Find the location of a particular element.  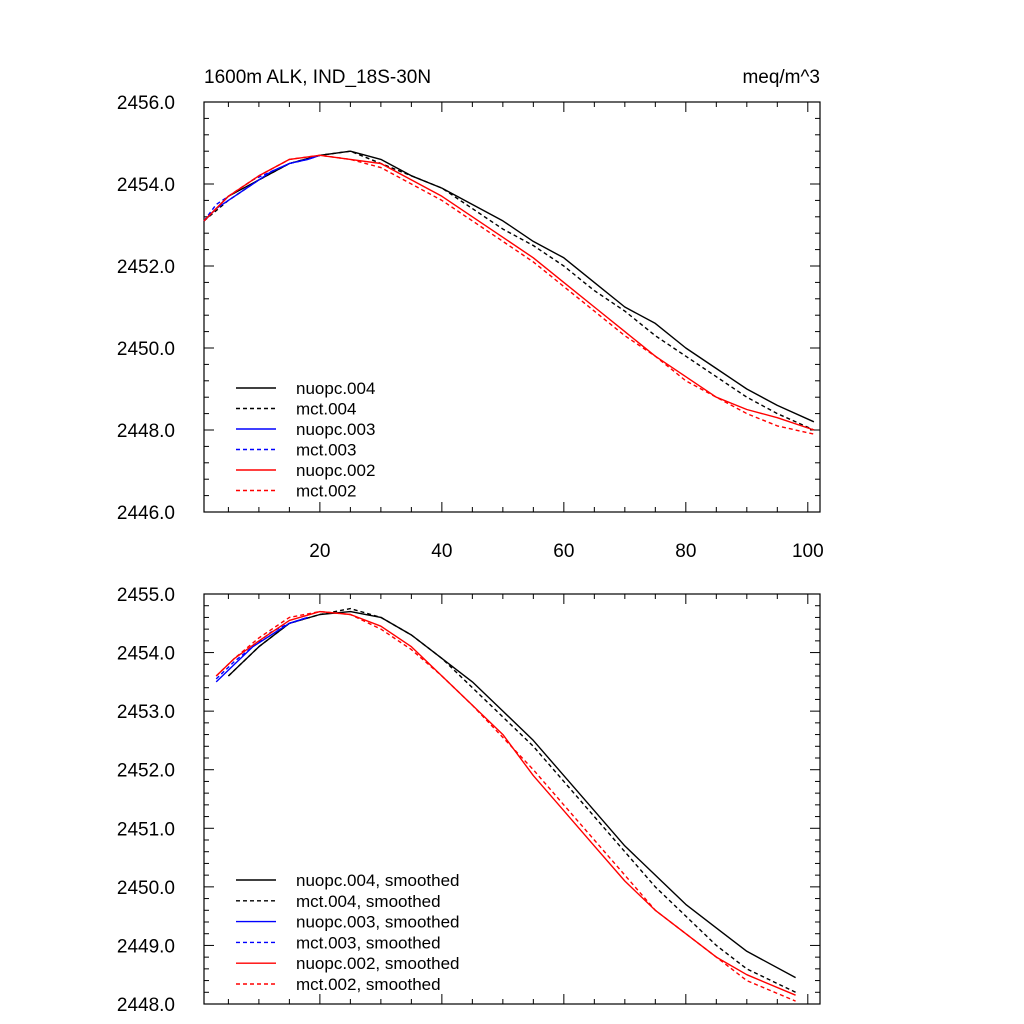

y-tick-label: 2449.0 is located at coordinates (146, 946).